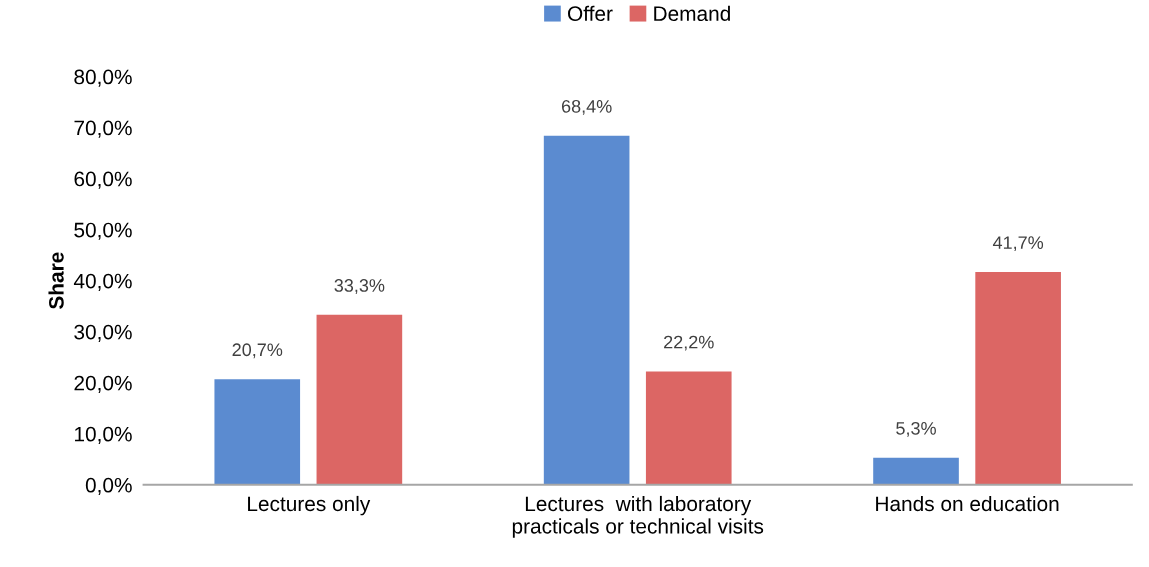 The height and width of the screenshot is (567, 1149). I want to click on y-tick-label: 30,0%, so click(103, 333).